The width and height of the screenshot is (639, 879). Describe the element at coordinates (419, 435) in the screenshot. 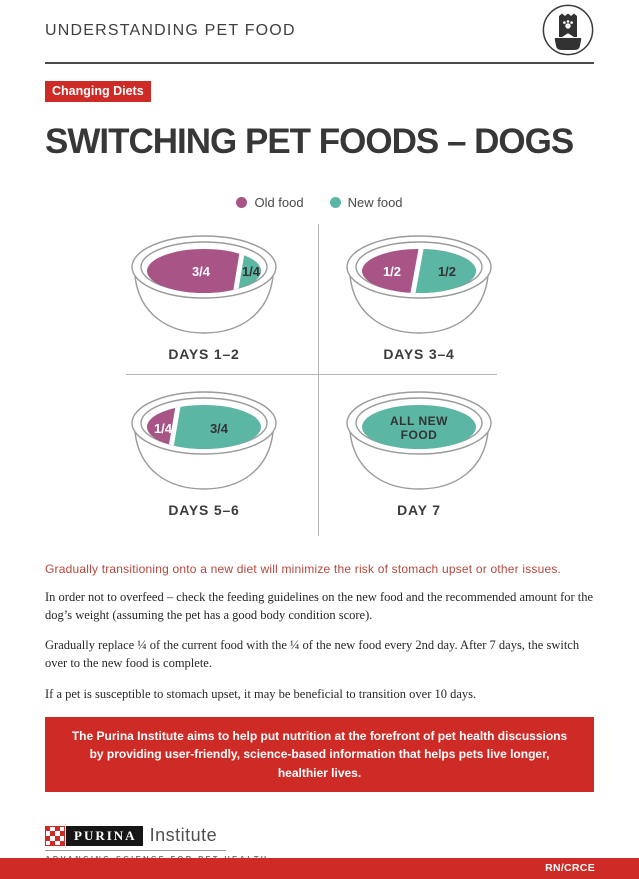

I see `all-new-food-label-line2: FOOD` at that location.